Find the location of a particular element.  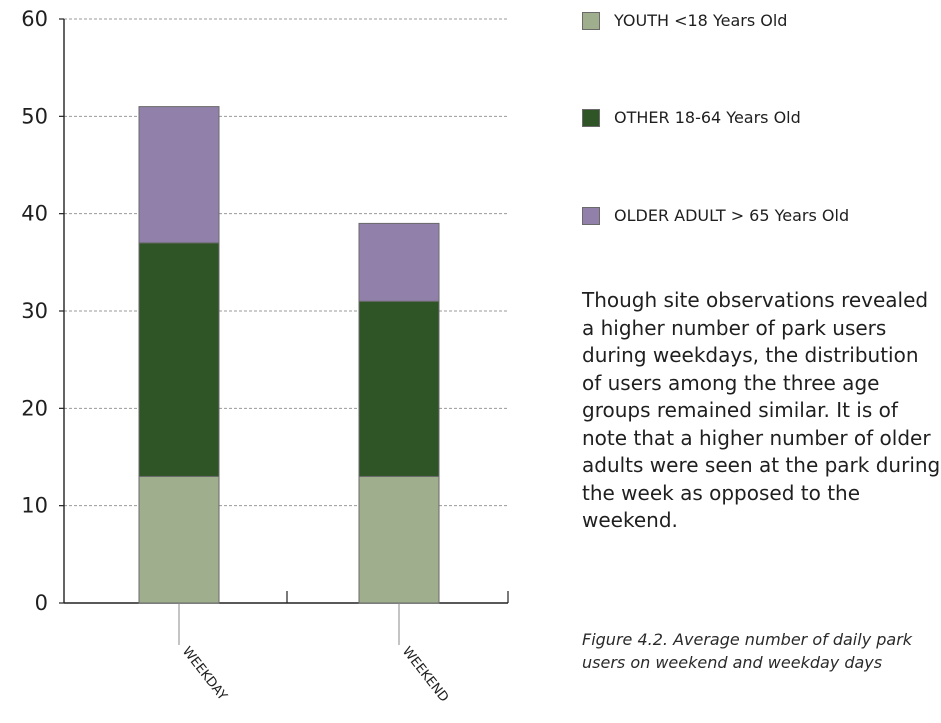

legend-swatch-youth is located at coordinates (591, 20).